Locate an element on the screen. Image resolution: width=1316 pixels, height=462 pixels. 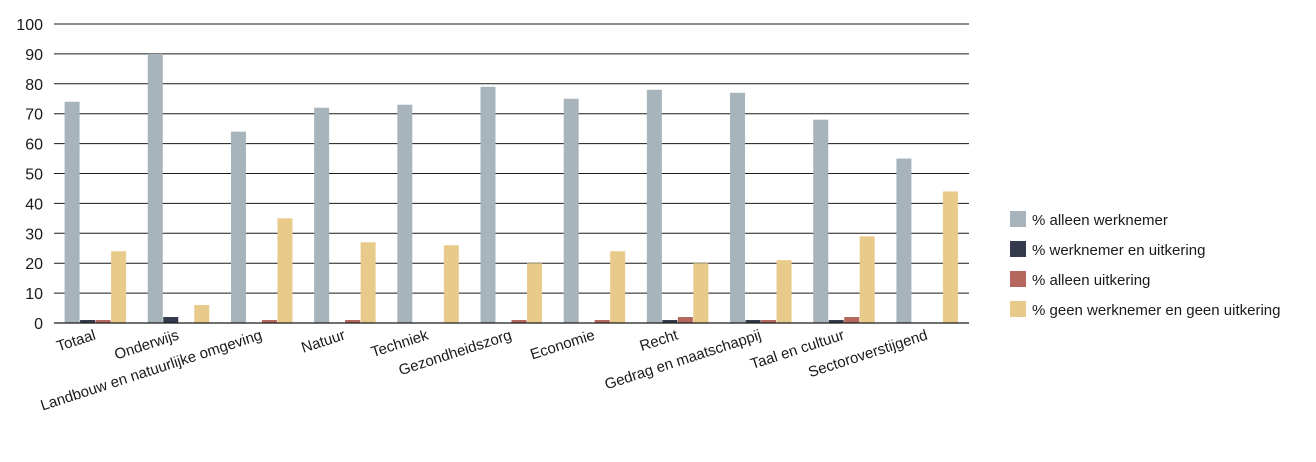
y-tick-label: 10 is located at coordinates (34, 294).